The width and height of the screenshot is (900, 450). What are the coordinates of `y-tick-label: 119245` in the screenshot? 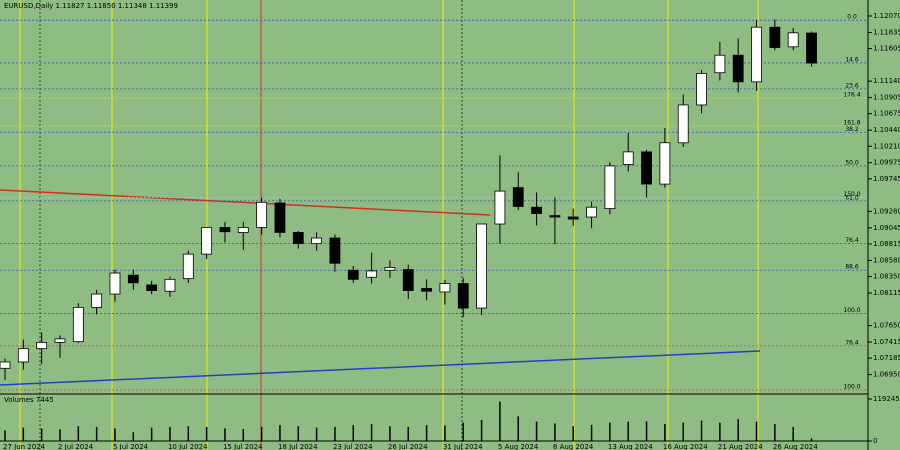 It's located at (886, 399).